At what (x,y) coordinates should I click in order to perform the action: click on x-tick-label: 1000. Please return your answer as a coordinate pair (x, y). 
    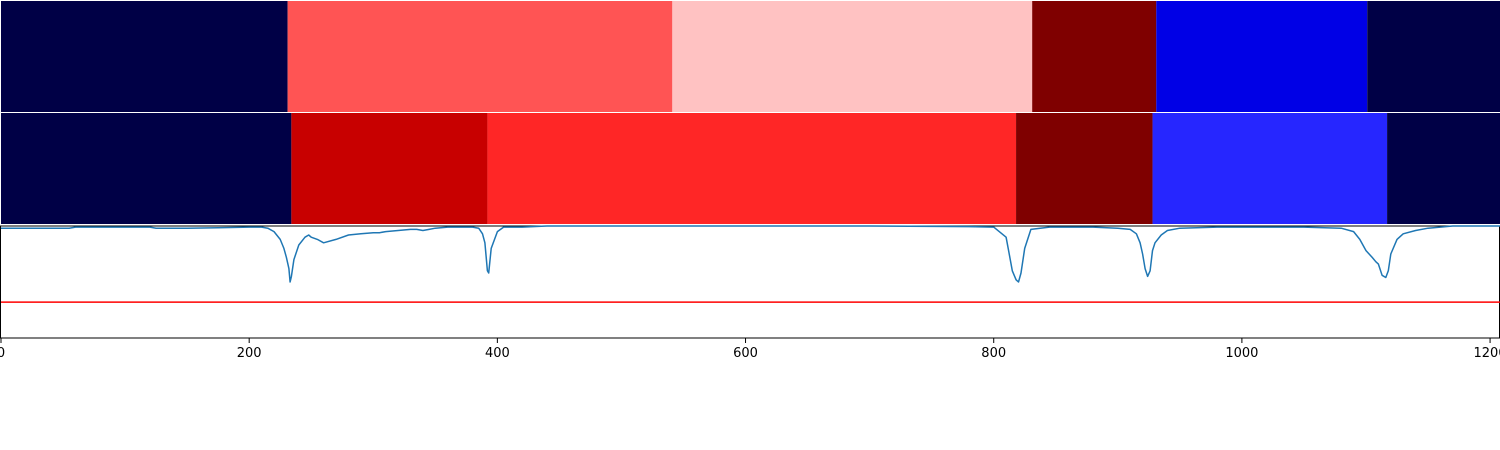
    Looking at the image, I should click on (1241, 353).